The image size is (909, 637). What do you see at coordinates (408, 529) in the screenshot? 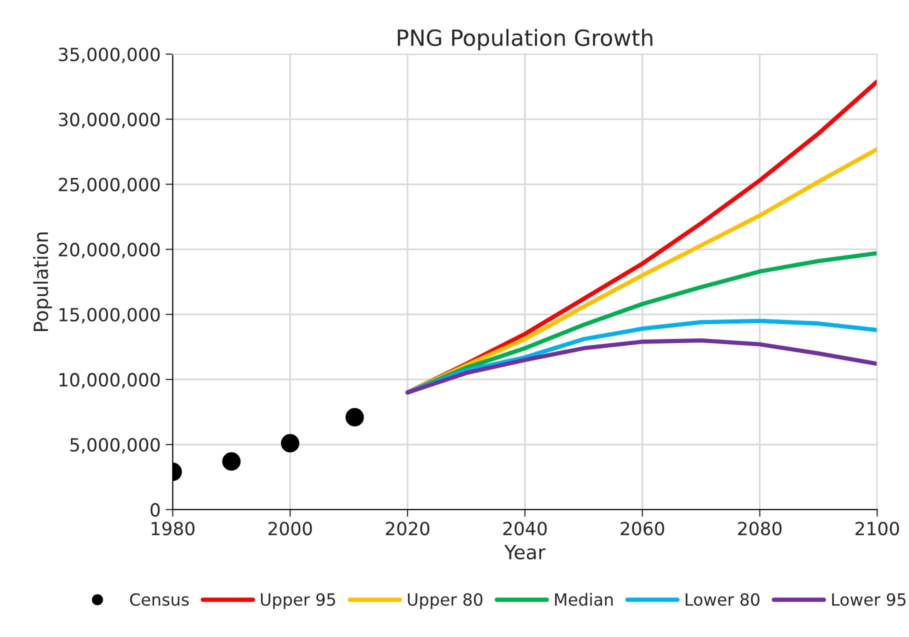
I see `x-tick-label: 2020` at bounding box center [408, 529].